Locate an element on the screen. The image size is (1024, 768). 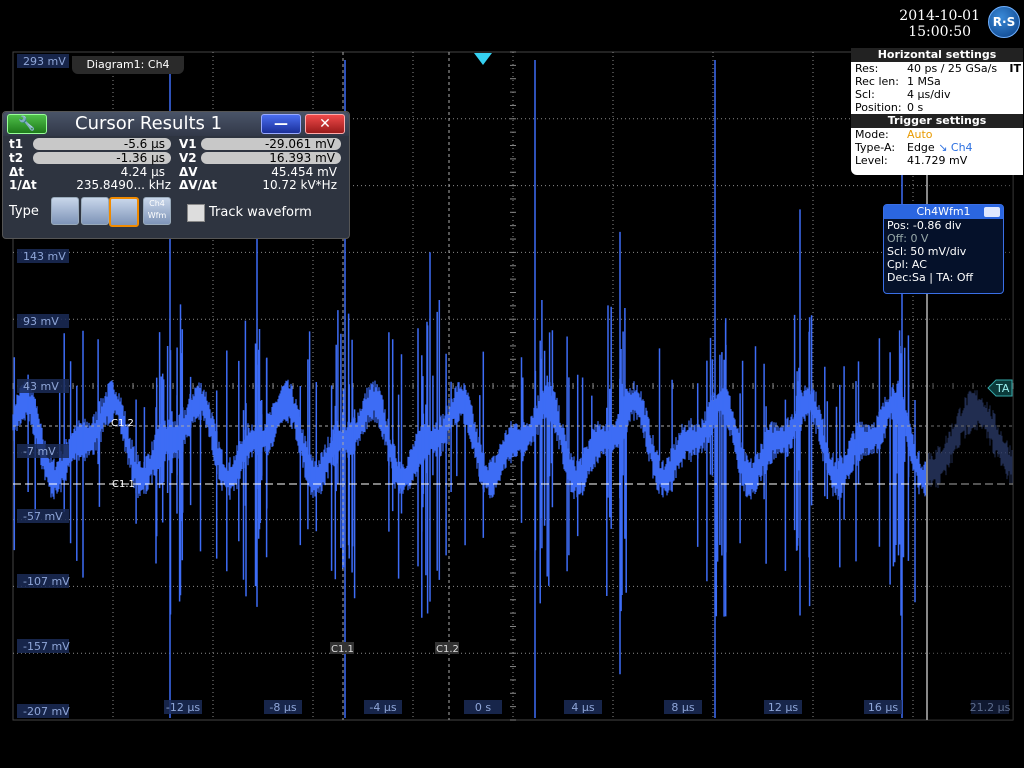
trigger-position-marker is located at coordinates (483, 59).